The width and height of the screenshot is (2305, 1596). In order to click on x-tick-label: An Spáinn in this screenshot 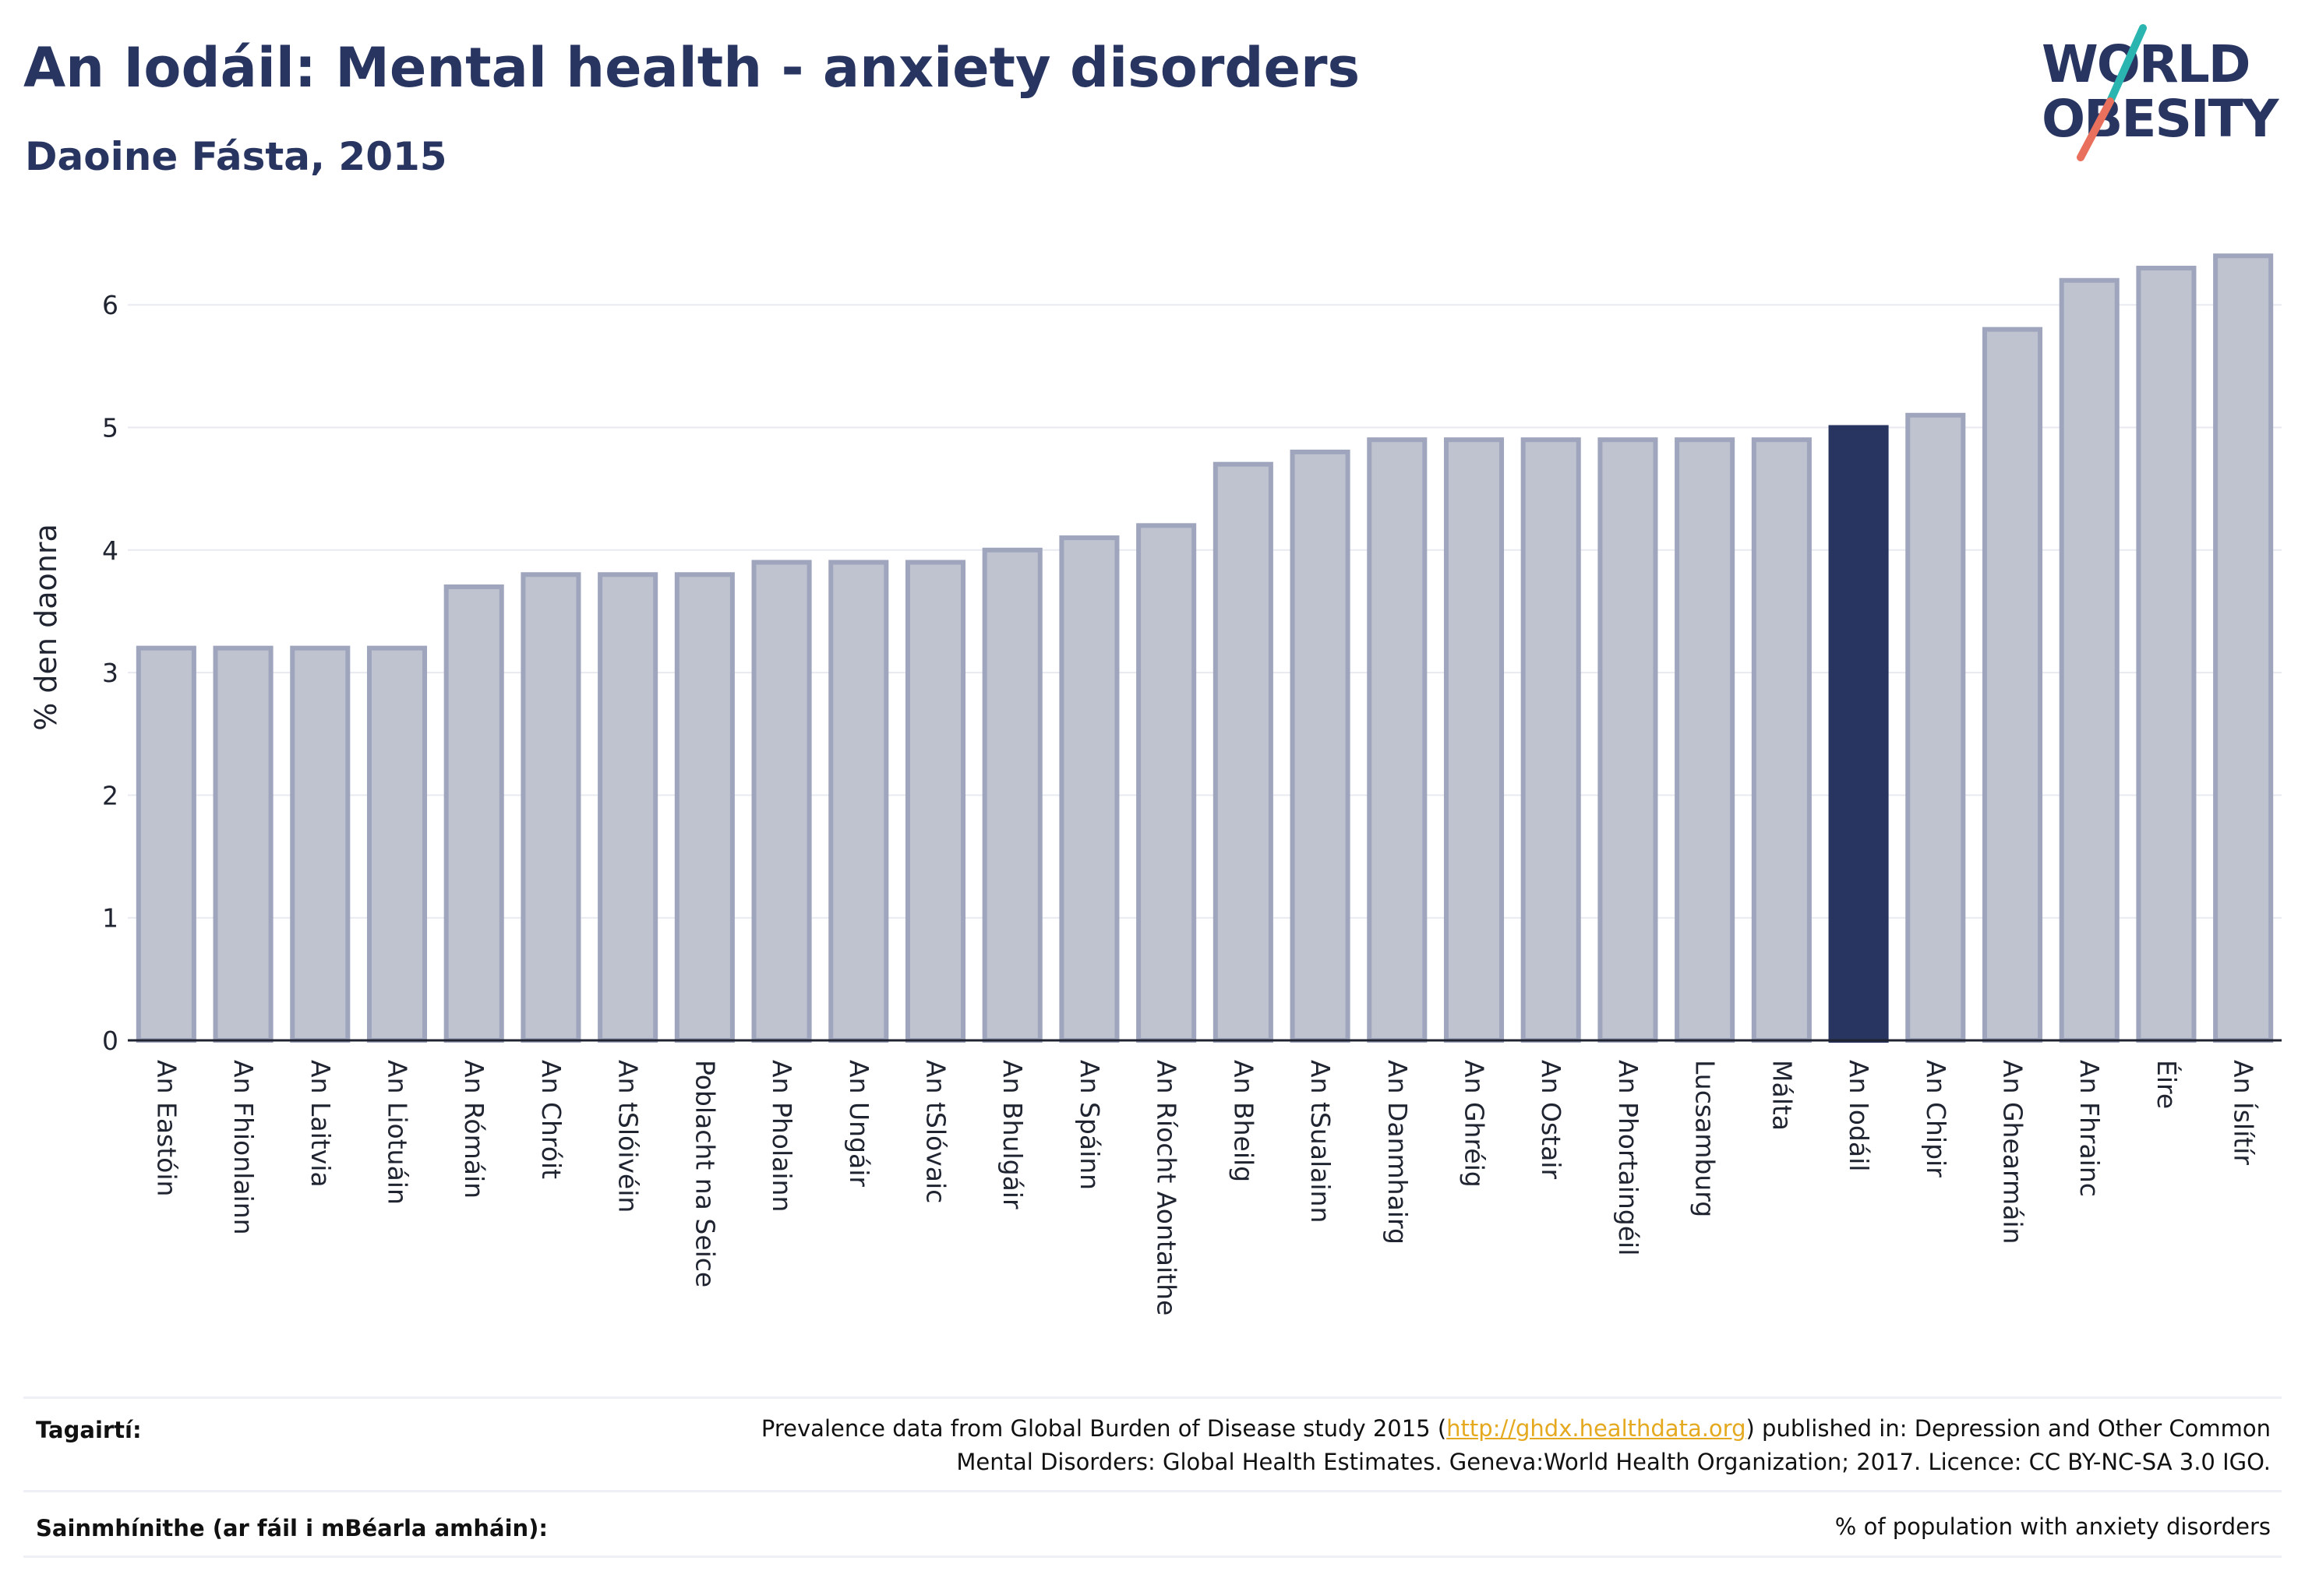, I will do `click(1090, 1125)`.